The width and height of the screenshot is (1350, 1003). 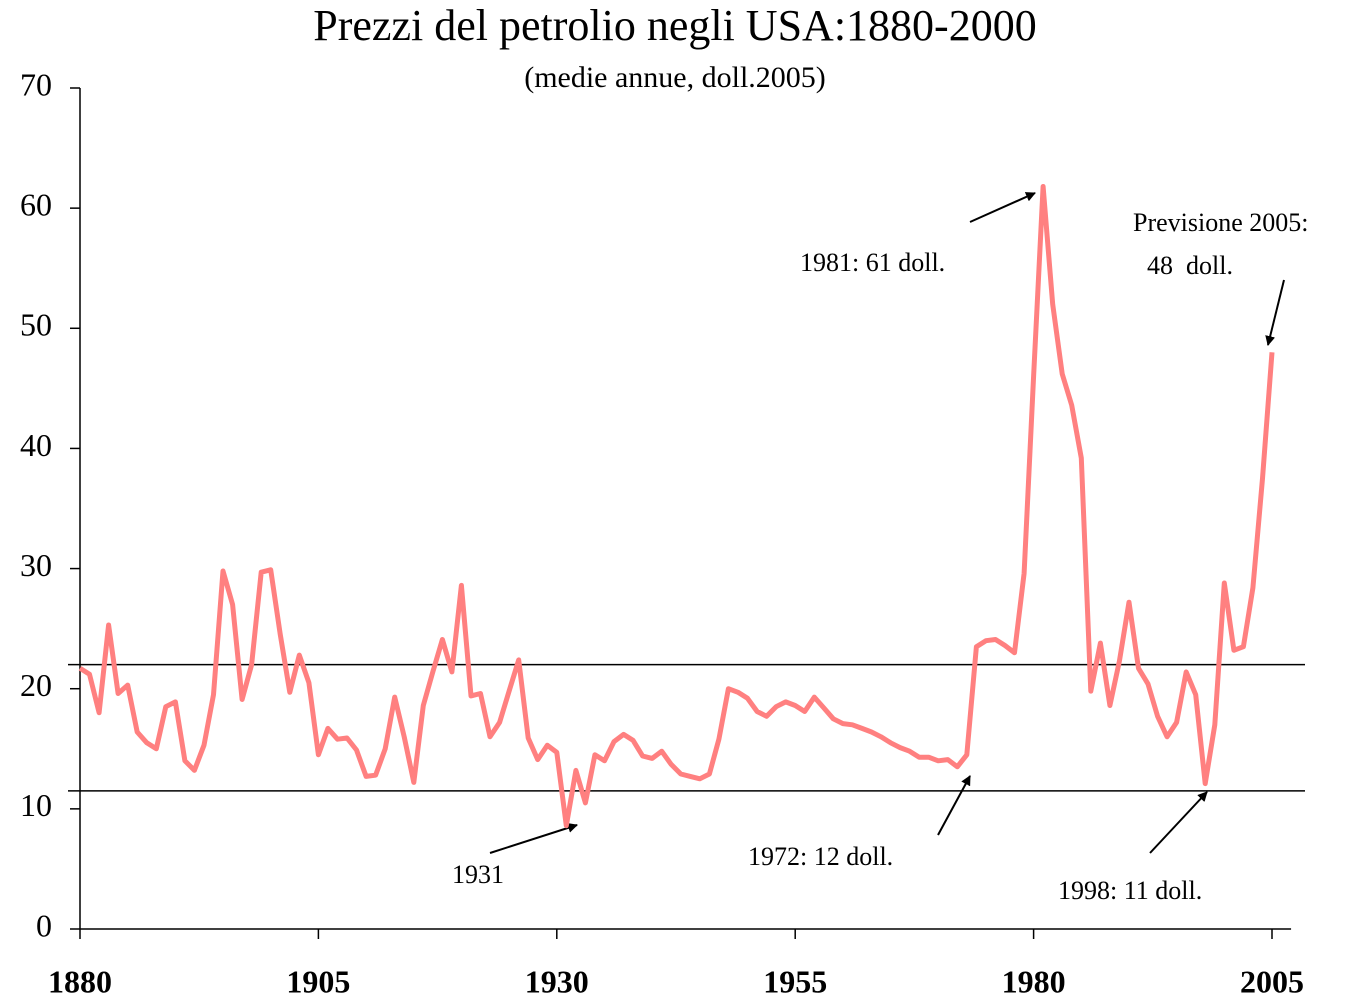 What do you see at coordinates (1221, 222) in the screenshot?
I see `annotation: Previsione 2005:` at bounding box center [1221, 222].